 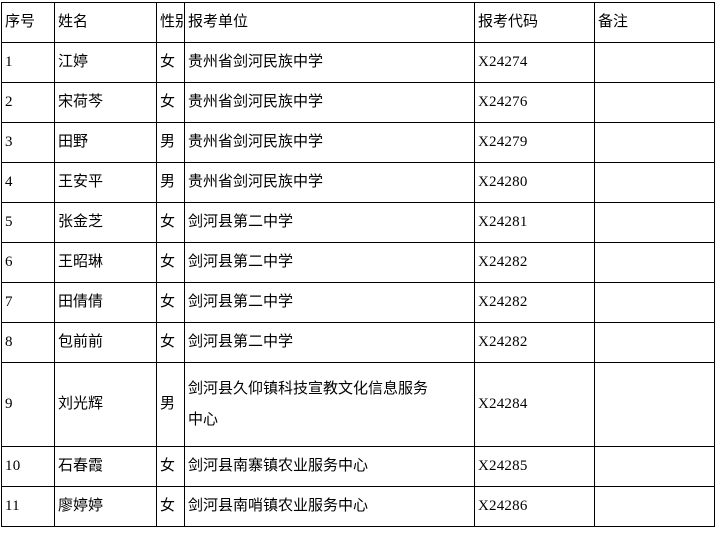 What do you see at coordinates (28, 142) in the screenshot?
I see `cell-seq: 3` at bounding box center [28, 142].